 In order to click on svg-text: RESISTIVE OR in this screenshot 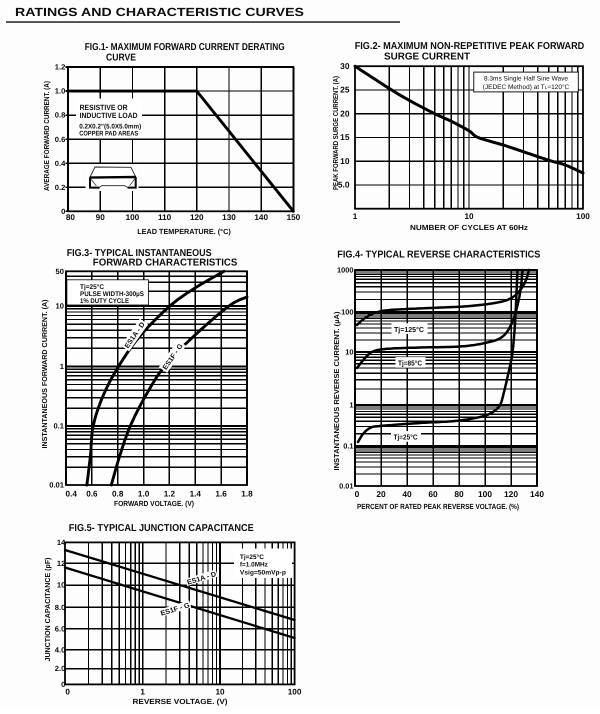, I will do `click(104, 107)`.